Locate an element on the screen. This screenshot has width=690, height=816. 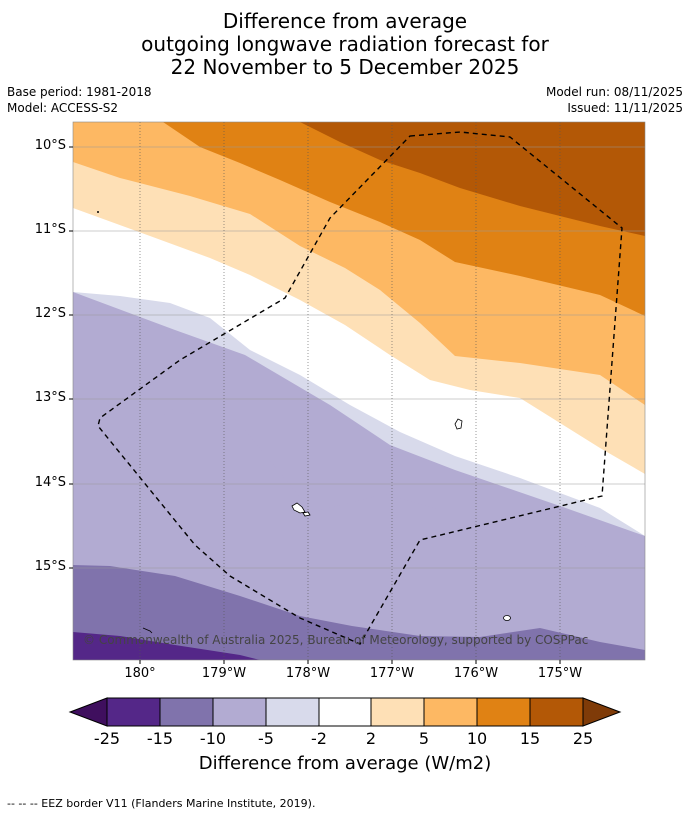
colorbar-tick-minus5: -5 is located at coordinates (266, 738).